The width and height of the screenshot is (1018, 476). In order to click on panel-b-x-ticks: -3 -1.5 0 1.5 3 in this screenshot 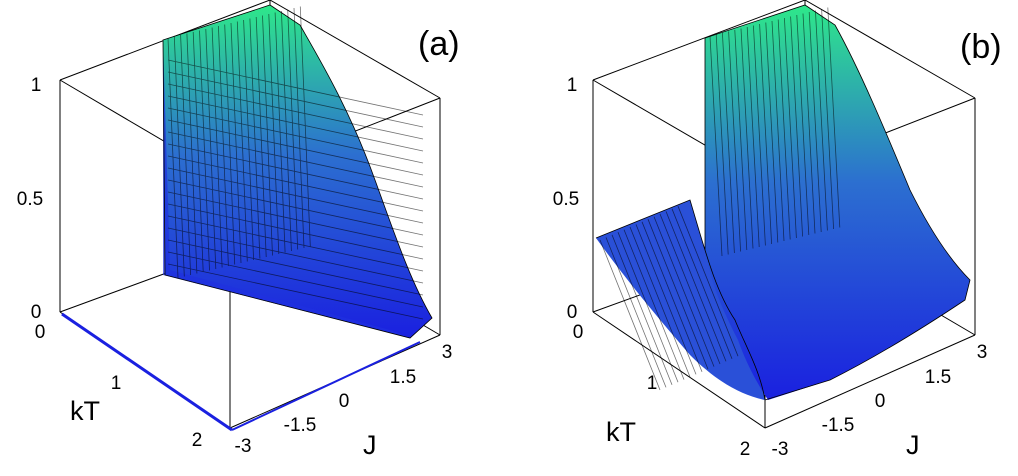, I will do `click(880, 401)`.